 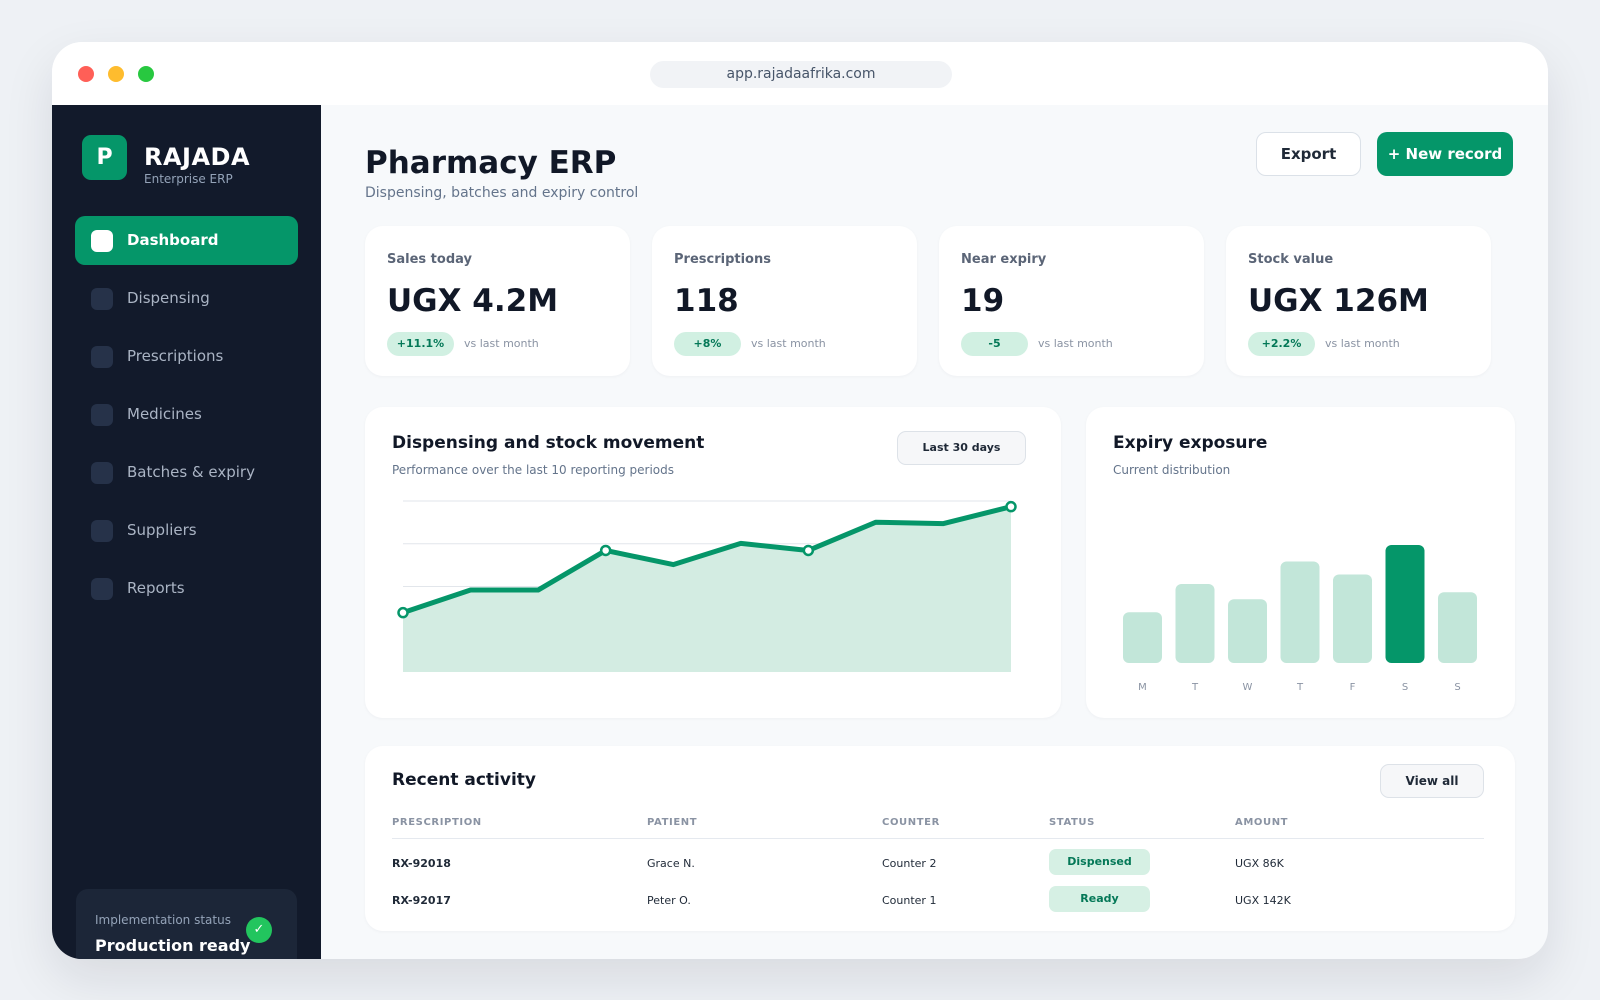 What do you see at coordinates (156, 588) in the screenshot?
I see `sidebar-item-label: Reports` at bounding box center [156, 588].